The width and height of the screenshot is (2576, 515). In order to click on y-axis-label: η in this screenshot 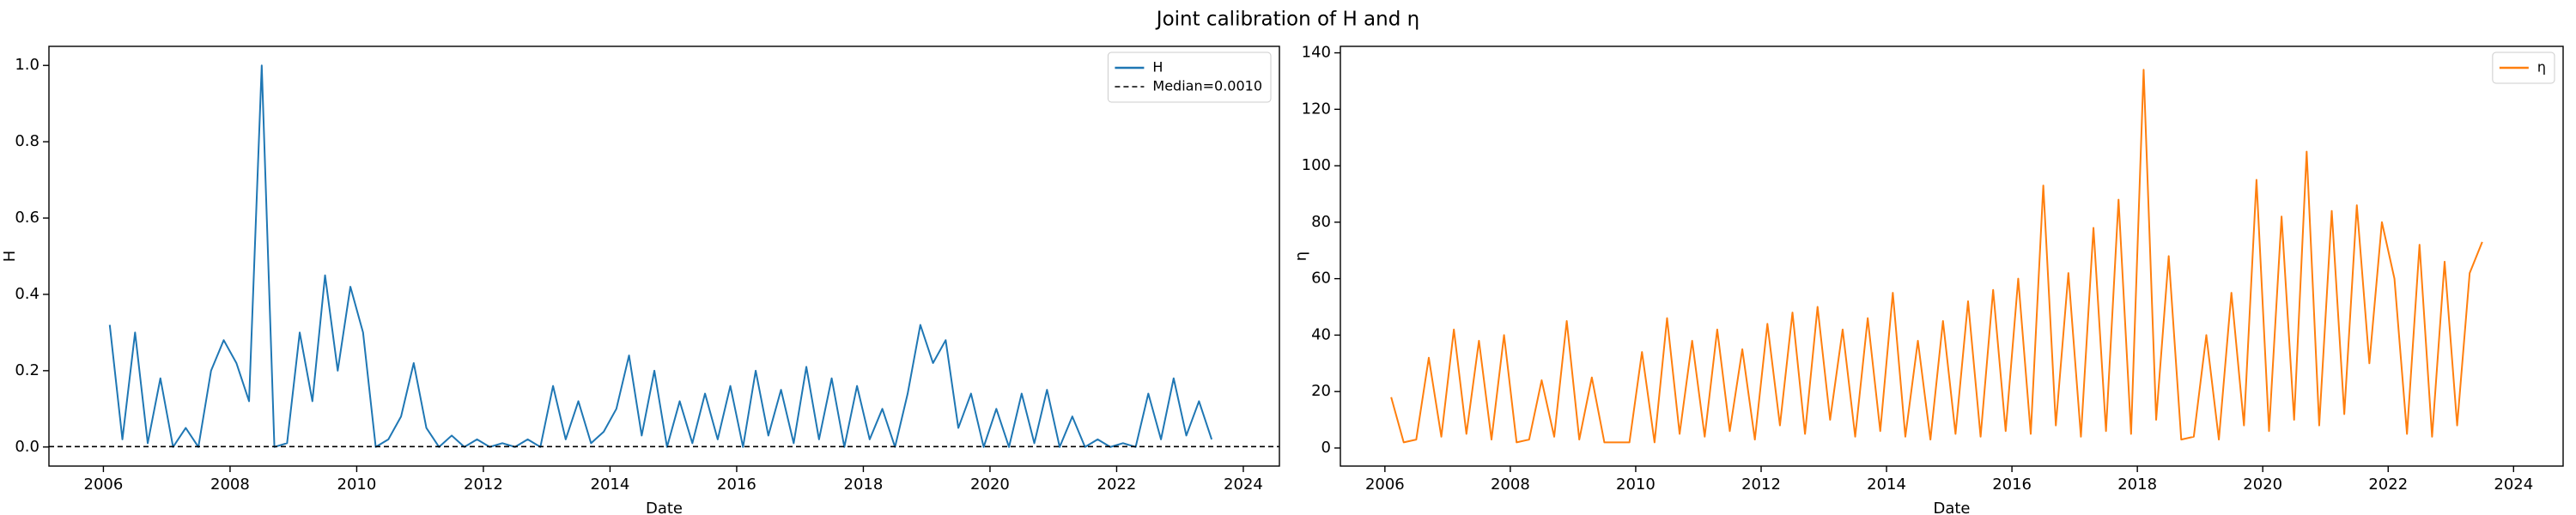, I will do `click(1301, 256)`.